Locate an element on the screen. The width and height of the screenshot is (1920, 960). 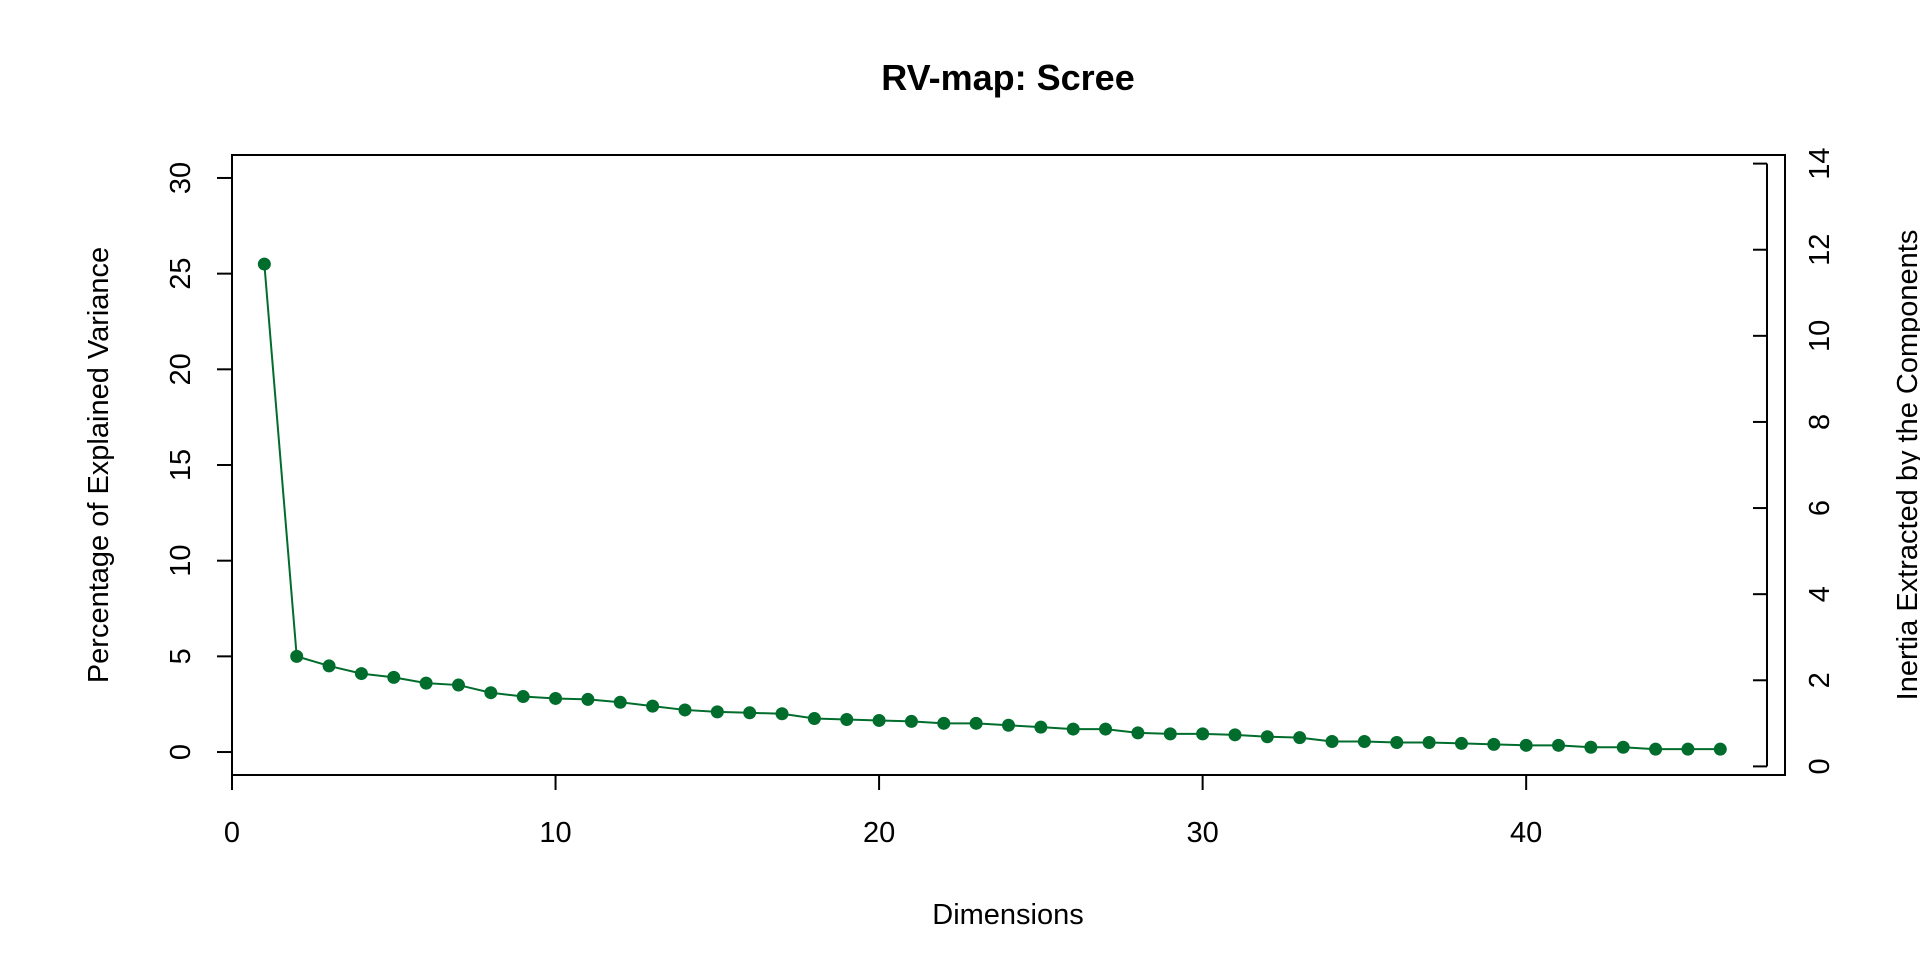
y-tick-label: 25 is located at coordinates (181, 274).